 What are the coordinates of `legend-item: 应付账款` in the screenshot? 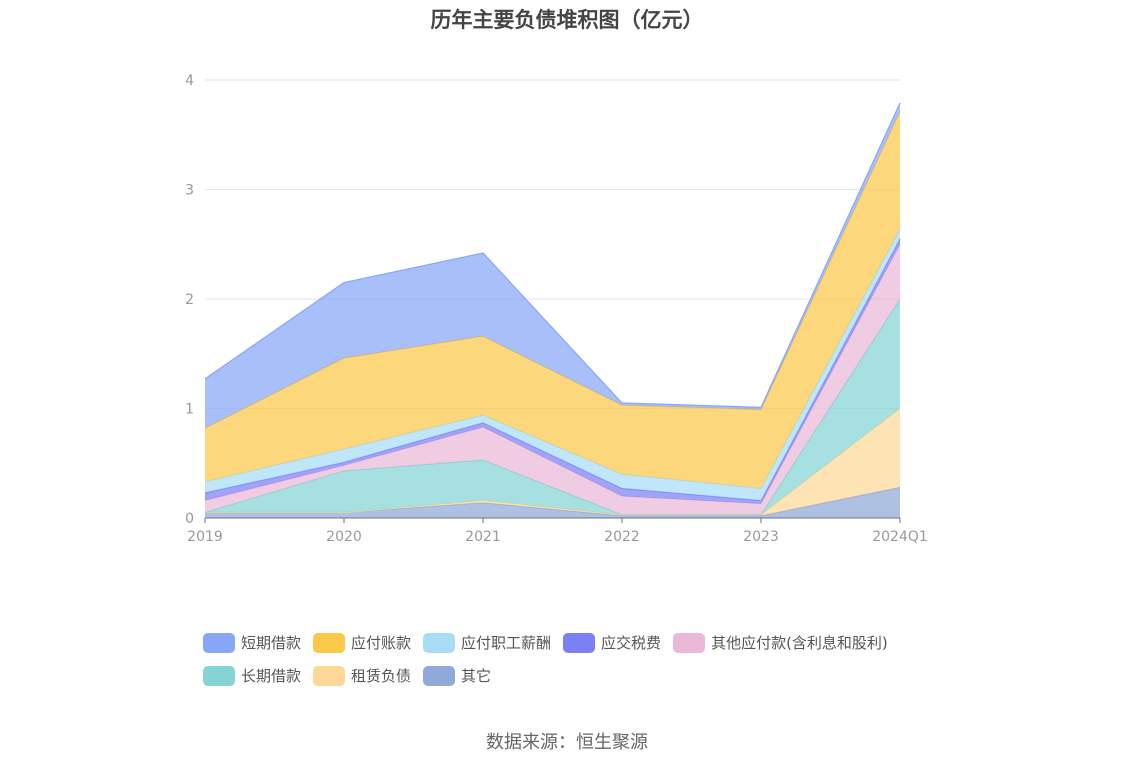 It's located at (362, 642).